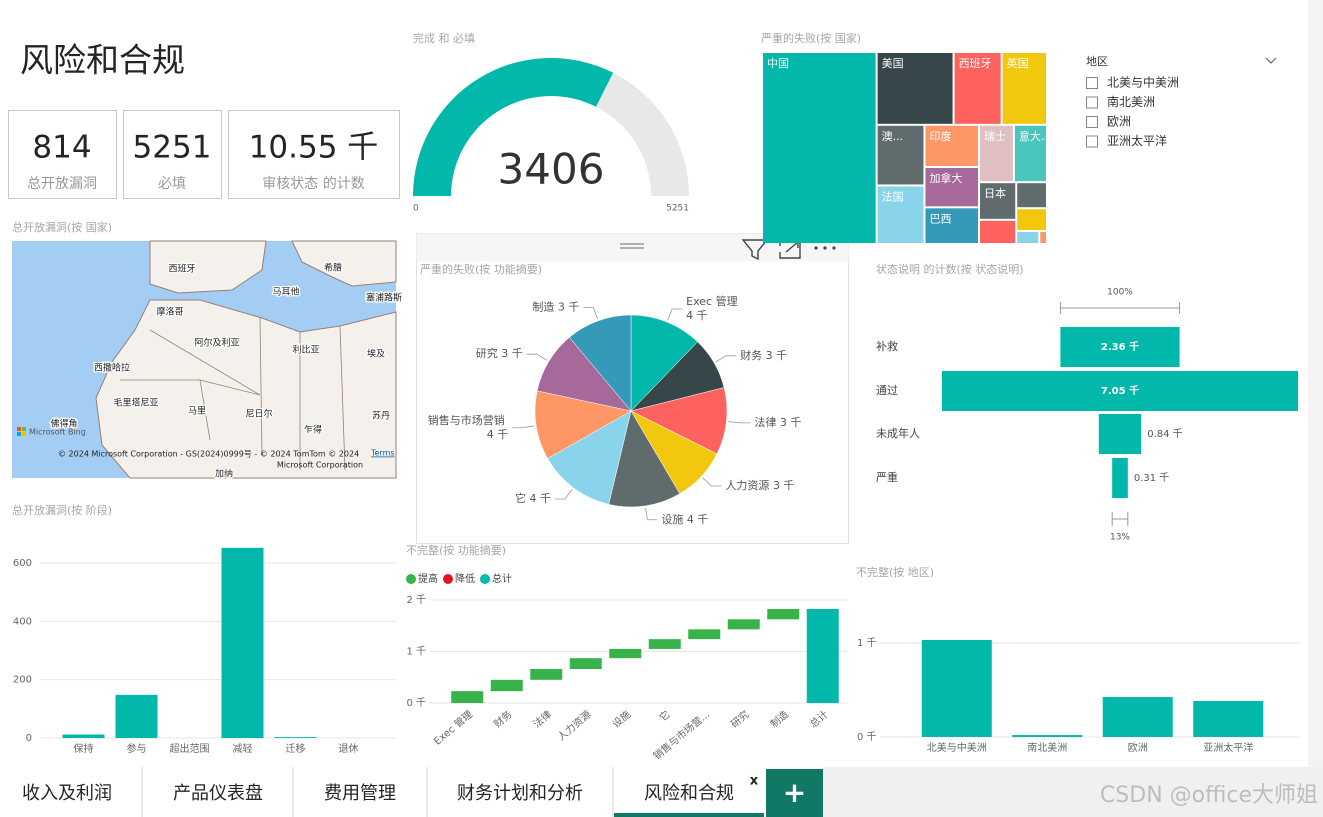  Describe the element at coordinates (689, 815) in the screenshot. I see `active-tab-underline` at that location.